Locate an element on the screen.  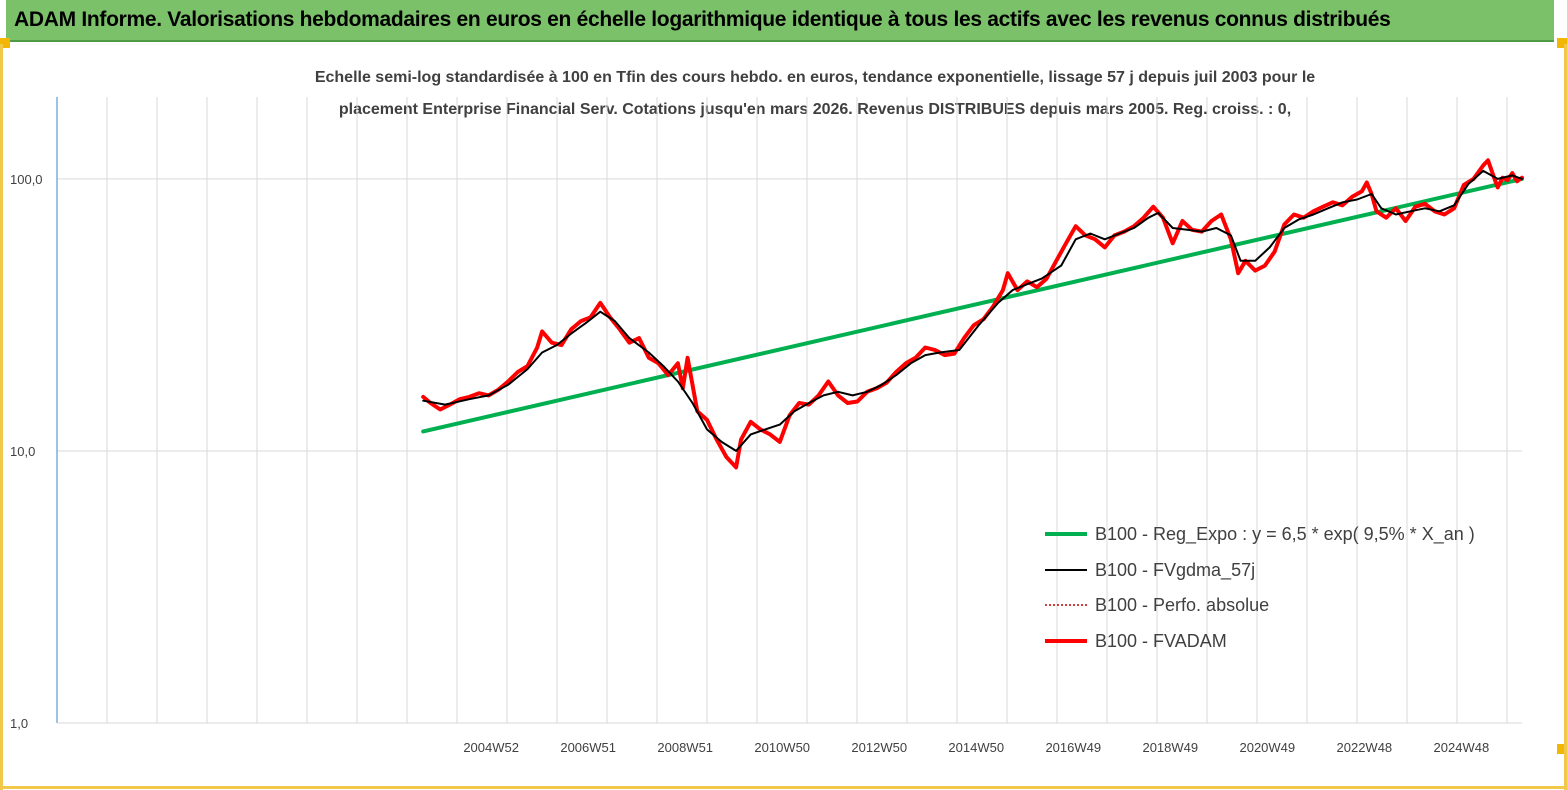
legend-label: B100 - Perfo. absolue is located at coordinates (1182, 605).